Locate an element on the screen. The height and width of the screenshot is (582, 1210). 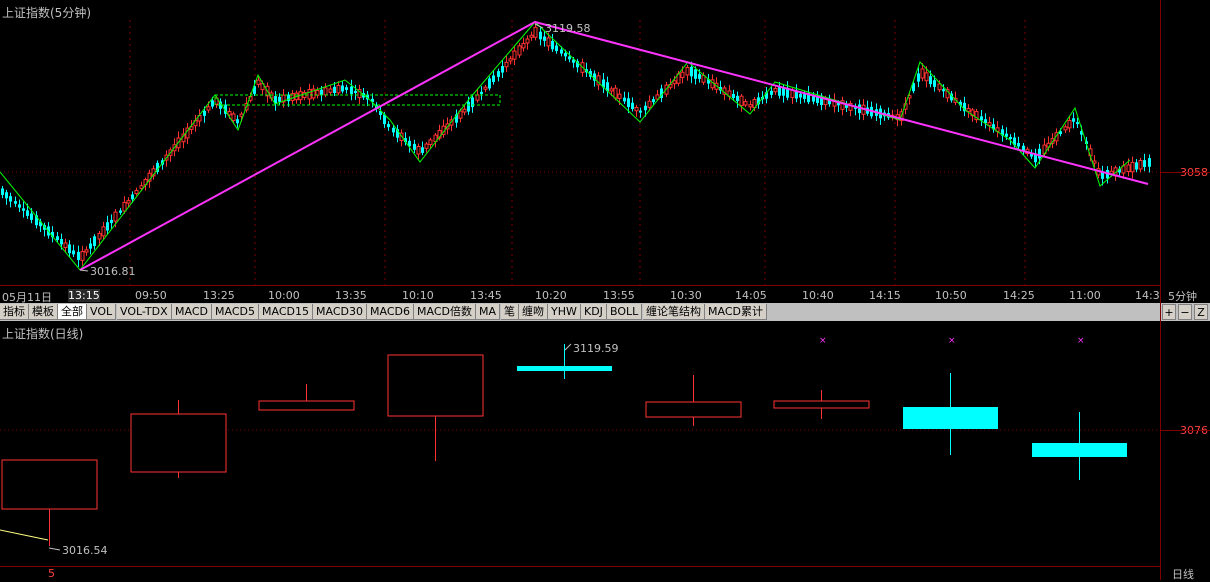
tab-MACD5: MACD5 is located at coordinates (235, 312).